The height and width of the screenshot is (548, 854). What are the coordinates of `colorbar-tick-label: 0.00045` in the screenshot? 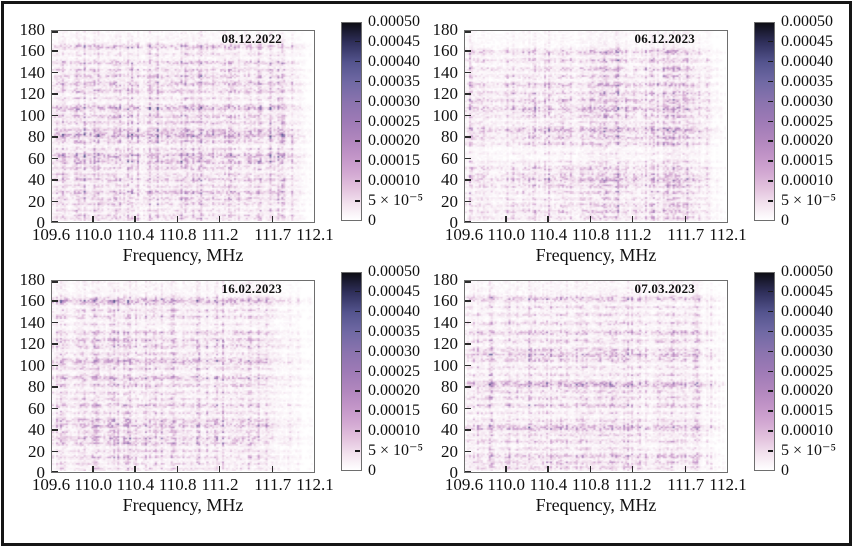 It's located at (394, 291).